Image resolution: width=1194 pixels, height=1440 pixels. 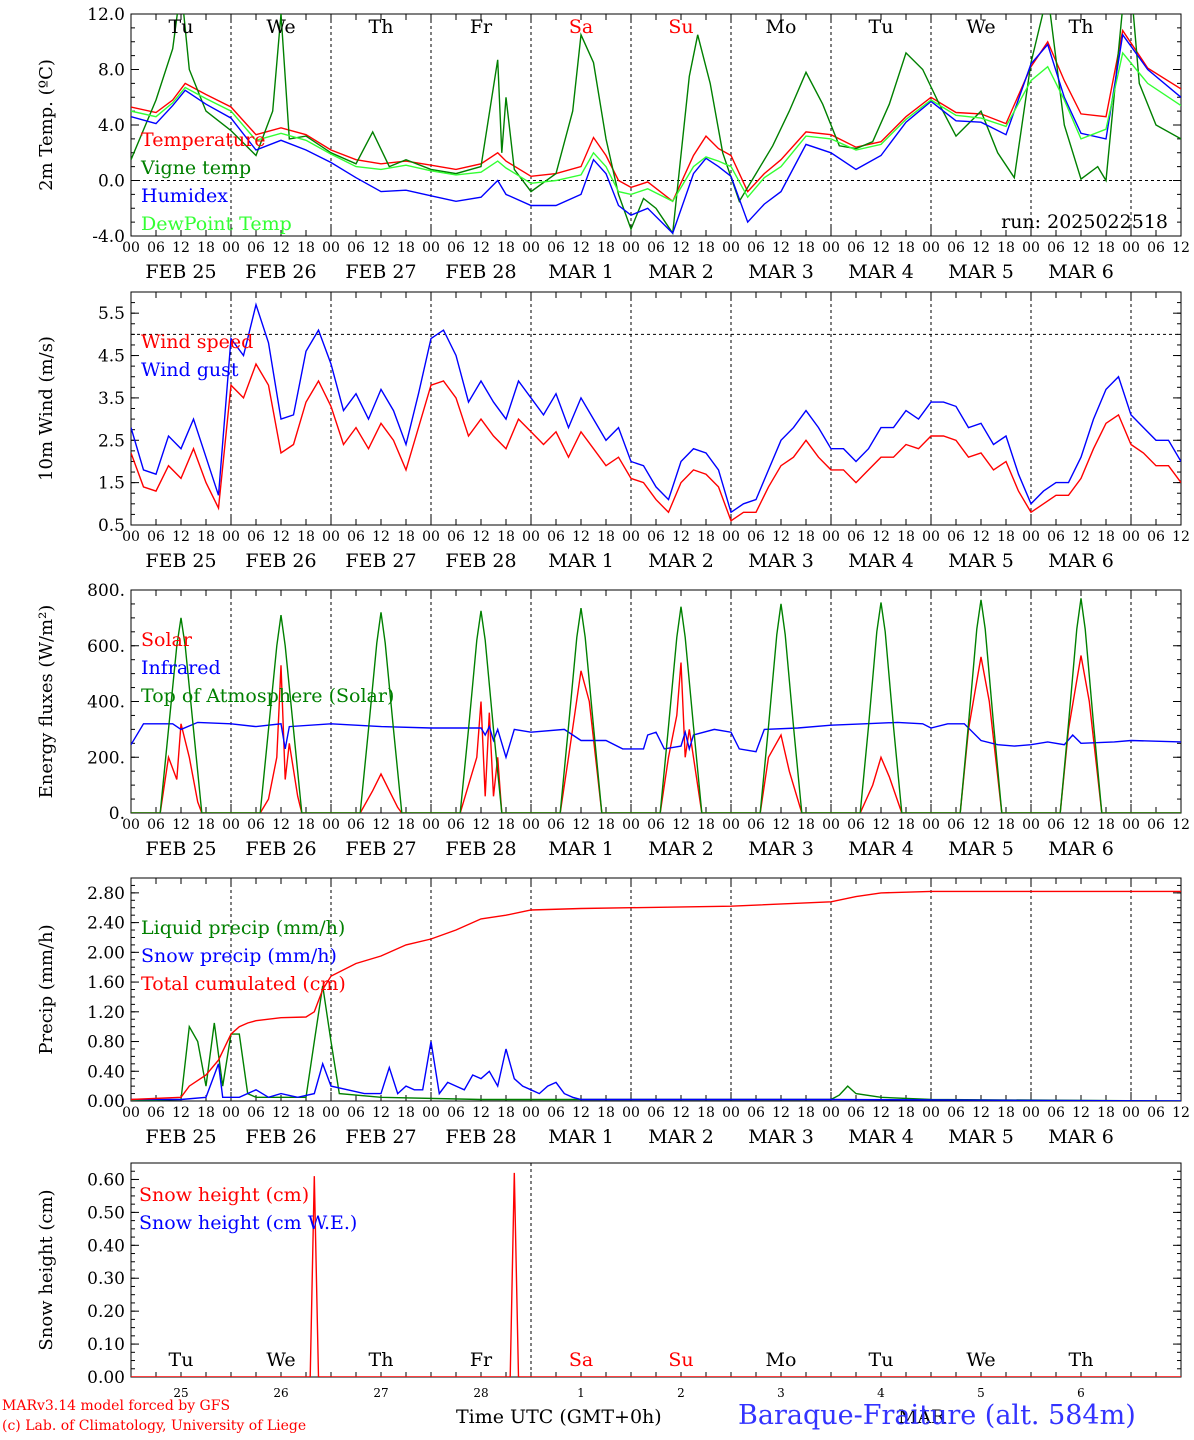 What do you see at coordinates (108, 237) in the screenshot?
I see `y-tick-label: -4.0` at bounding box center [108, 237].